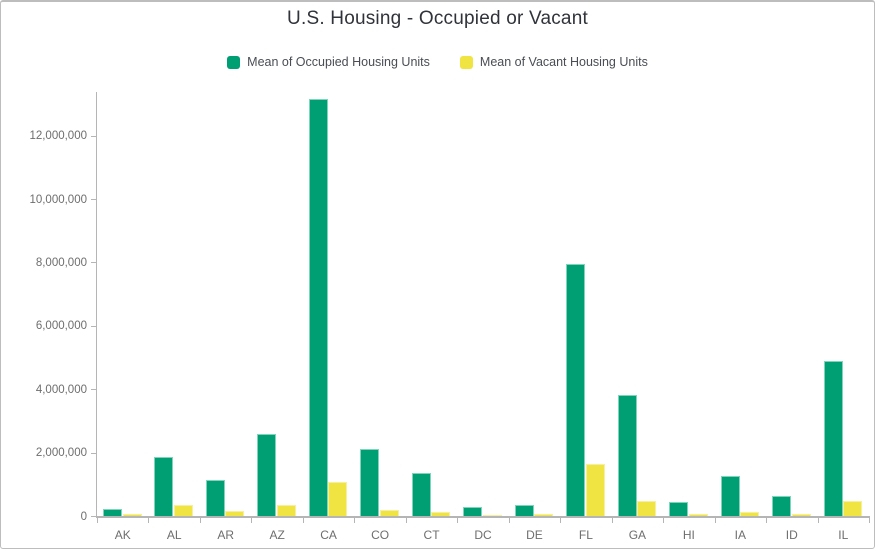 This screenshot has width=877, height=551. I want to click on bar-occupied-AR, so click(215, 498).